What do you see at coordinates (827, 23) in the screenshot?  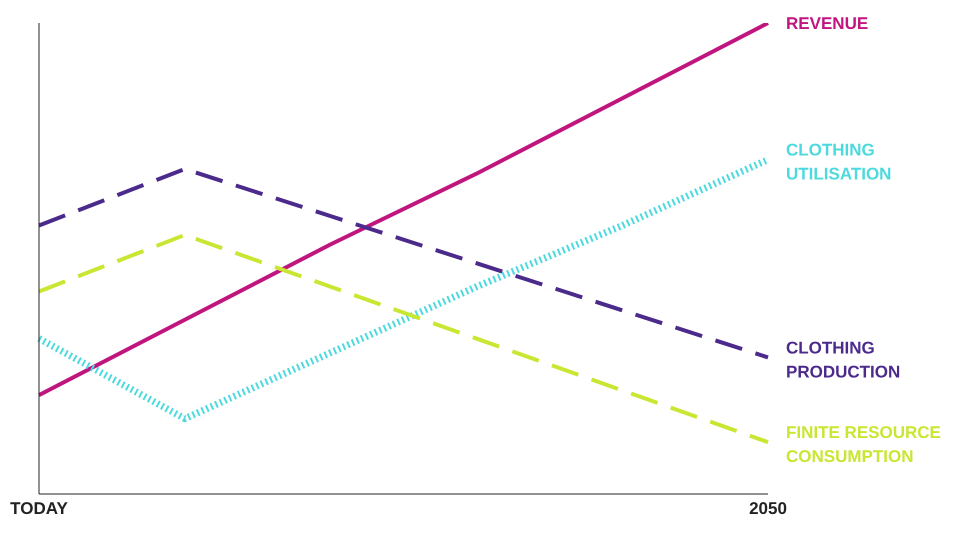 I see `series-label: REVENUE` at bounding box center [827, 23].